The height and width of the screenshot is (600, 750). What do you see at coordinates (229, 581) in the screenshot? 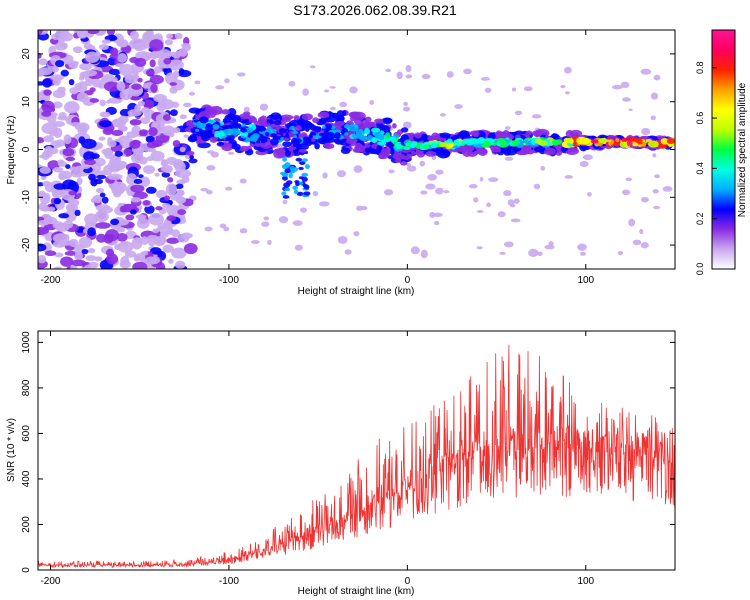
I see `x-tick-label: -100` at bounding box center [229, 581].